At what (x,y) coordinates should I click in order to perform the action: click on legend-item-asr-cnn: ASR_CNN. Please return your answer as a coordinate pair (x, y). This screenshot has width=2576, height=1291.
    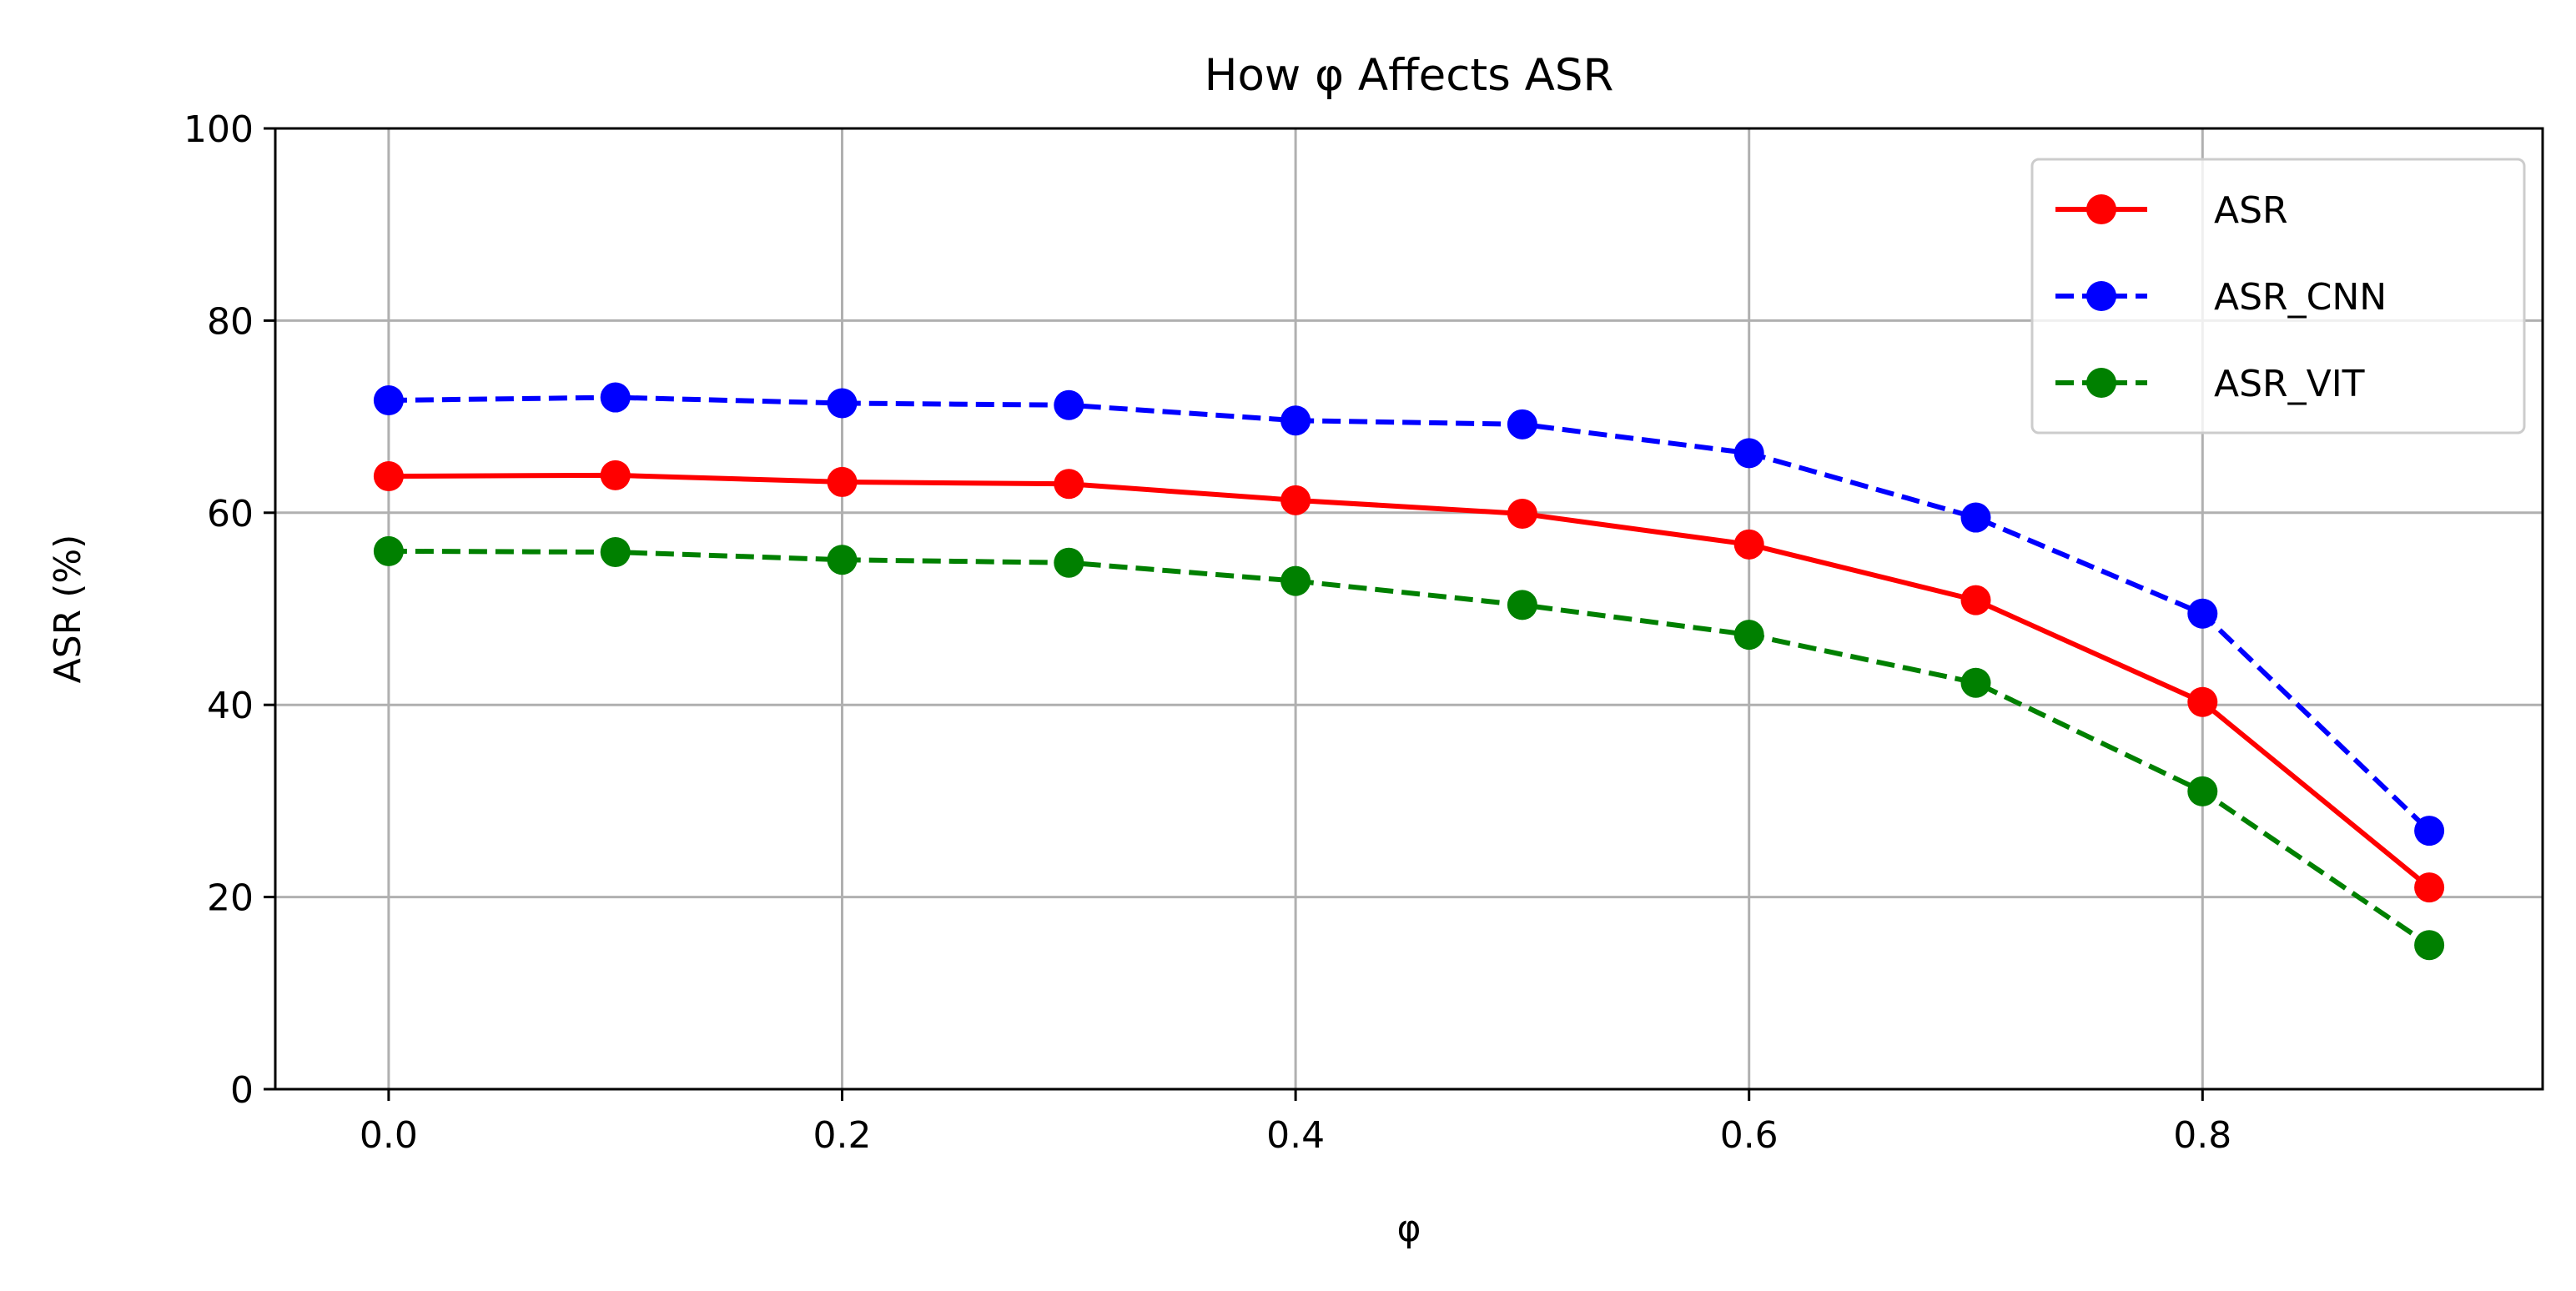
    Looking at the image, I should click on (2221, 297).